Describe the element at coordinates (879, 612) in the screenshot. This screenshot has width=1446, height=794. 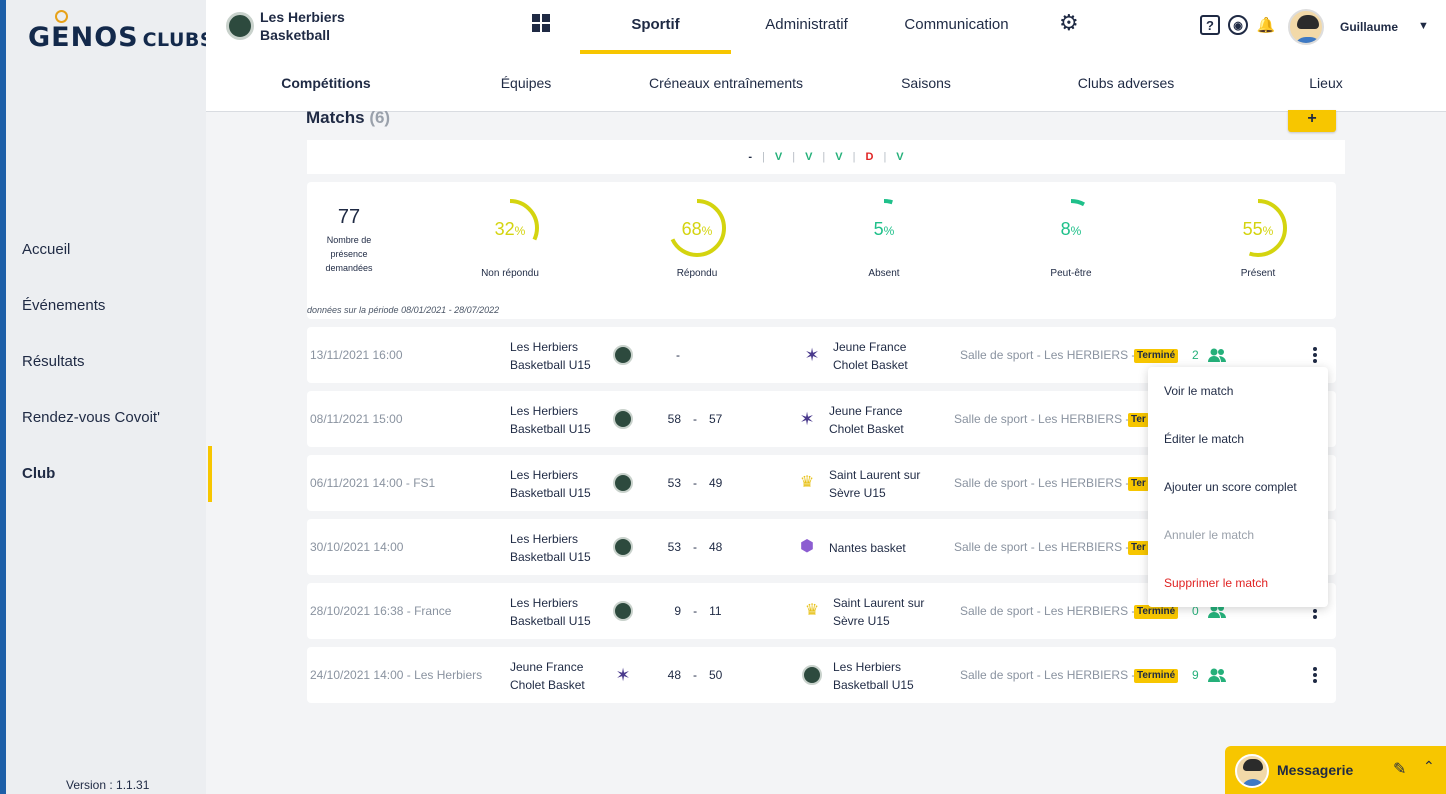
I see `away-team: Saint Laurent sur Sèvre U15` at that location.